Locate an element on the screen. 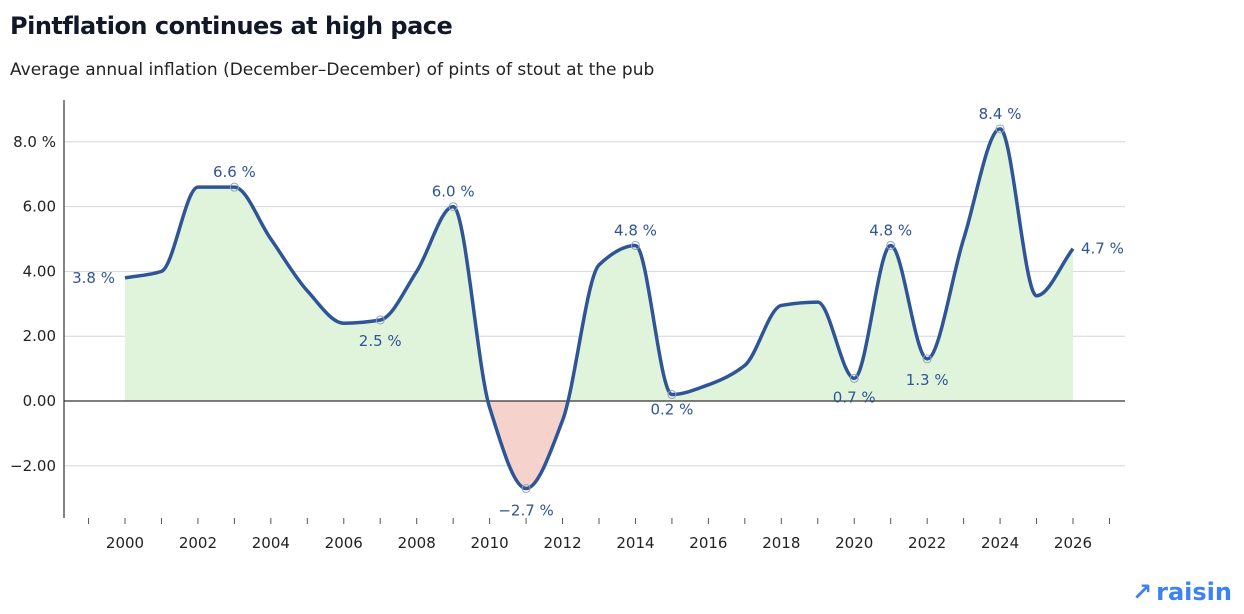 The width and height of the screenshot is (1244, 614). data-label: 0.7 % is located at coordinates (854, 397).